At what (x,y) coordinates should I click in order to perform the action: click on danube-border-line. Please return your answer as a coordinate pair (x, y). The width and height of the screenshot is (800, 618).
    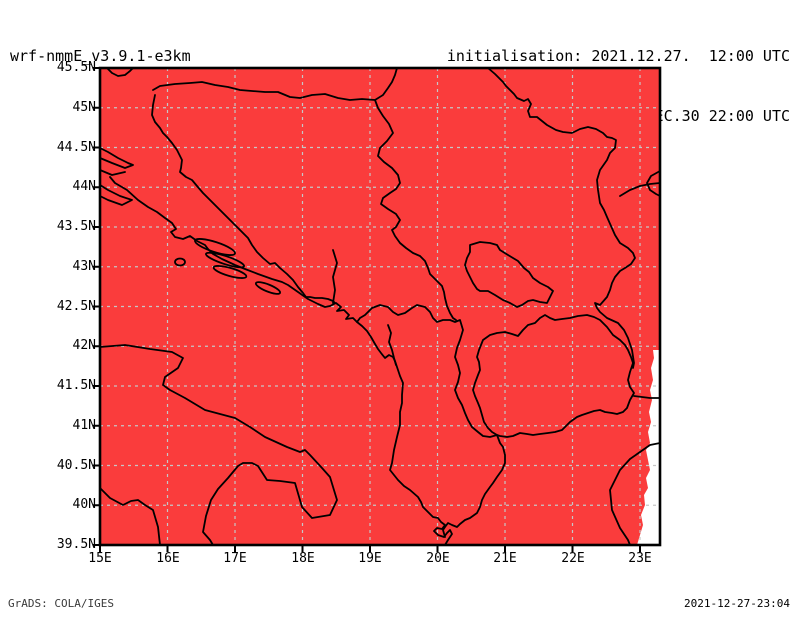
    Looking at the image, I should click on (561, 218).